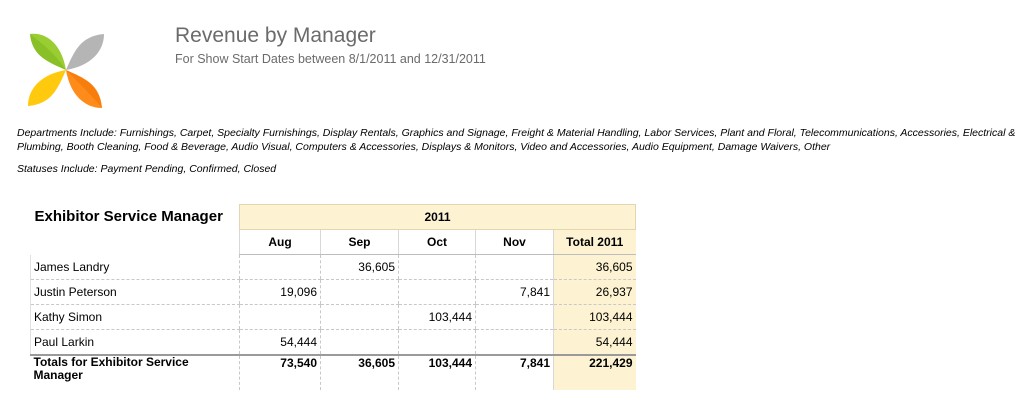 Image resolution: width=1028 pixels, height=413 pixels. What do you see at coordinates (135, 317) in the screenshot?
I see `manager-name: Kathy Simon` at bounding box center [135, 317].